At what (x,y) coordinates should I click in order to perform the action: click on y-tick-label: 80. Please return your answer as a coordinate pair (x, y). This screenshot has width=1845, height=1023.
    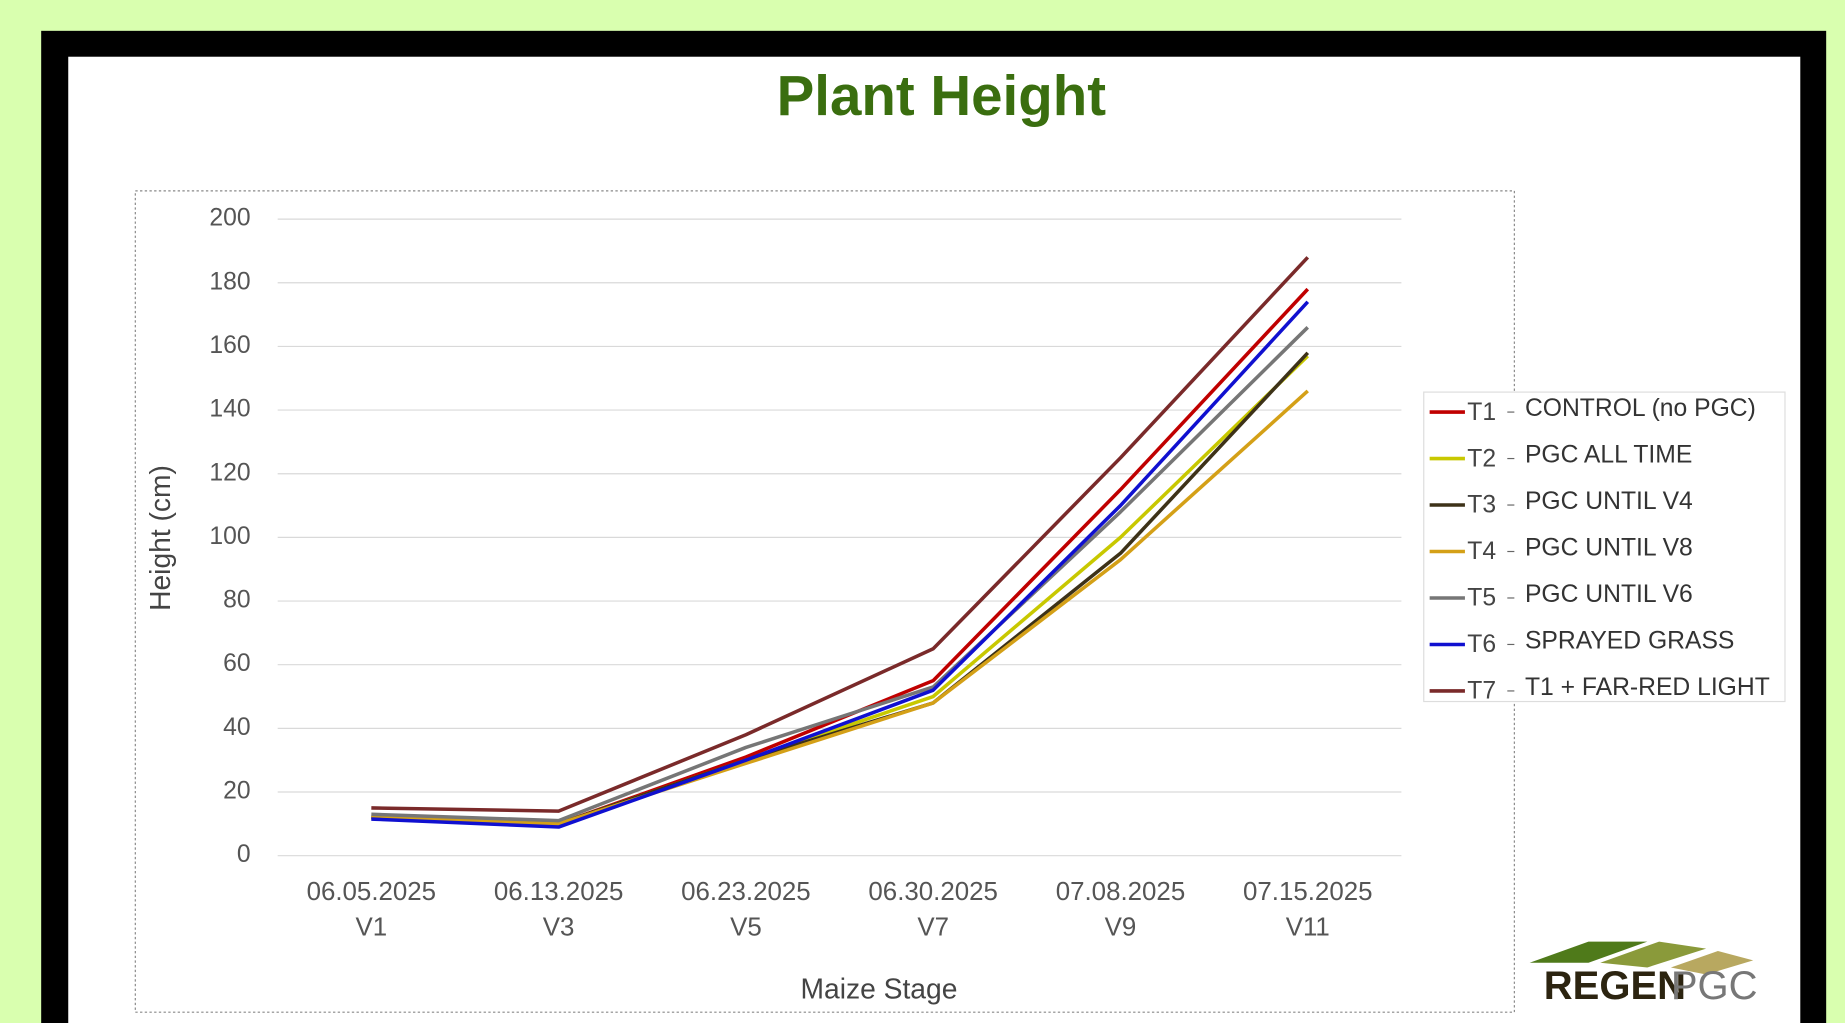
    Looking at the image, I should click on (236, 600).